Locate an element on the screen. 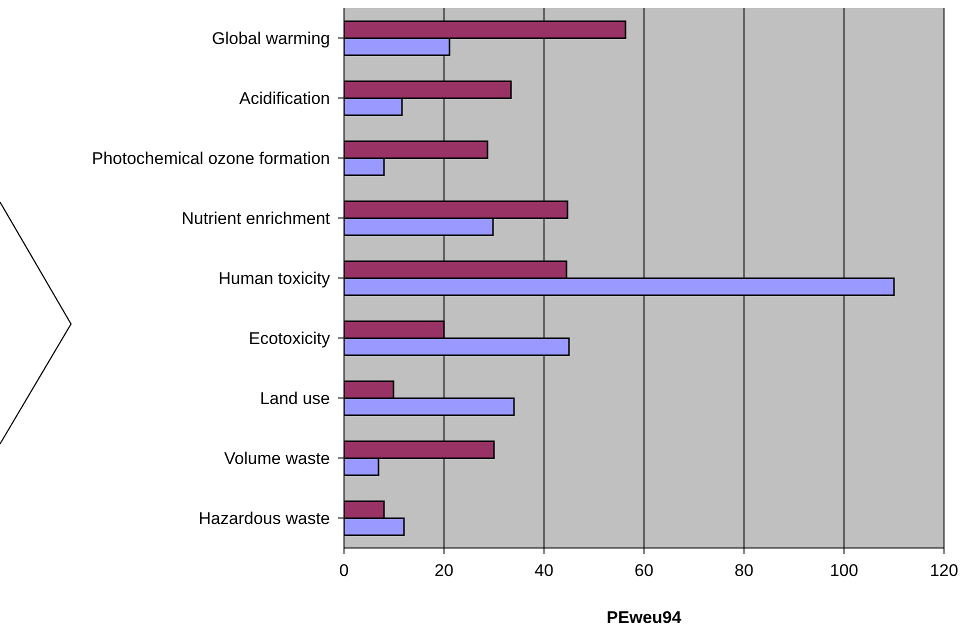 This screenshot has height=635, width=974. y-tick-label: Global warming is located at coordinates (271, 38).